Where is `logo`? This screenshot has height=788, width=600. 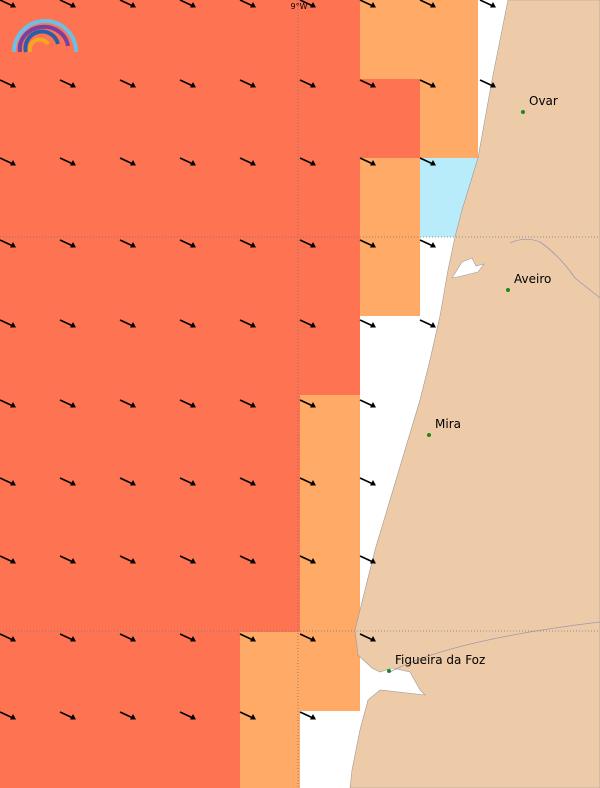 logo is located at coordinates (45, 36).